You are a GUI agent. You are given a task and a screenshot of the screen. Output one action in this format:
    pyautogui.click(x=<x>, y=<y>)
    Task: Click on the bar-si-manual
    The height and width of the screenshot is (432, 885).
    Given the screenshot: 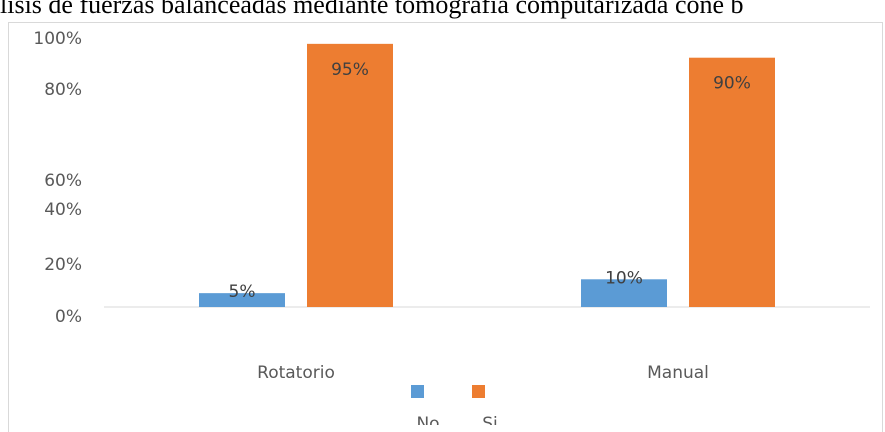 What is the action you would take?
    pyautogui.click(x=732, y=182)
    